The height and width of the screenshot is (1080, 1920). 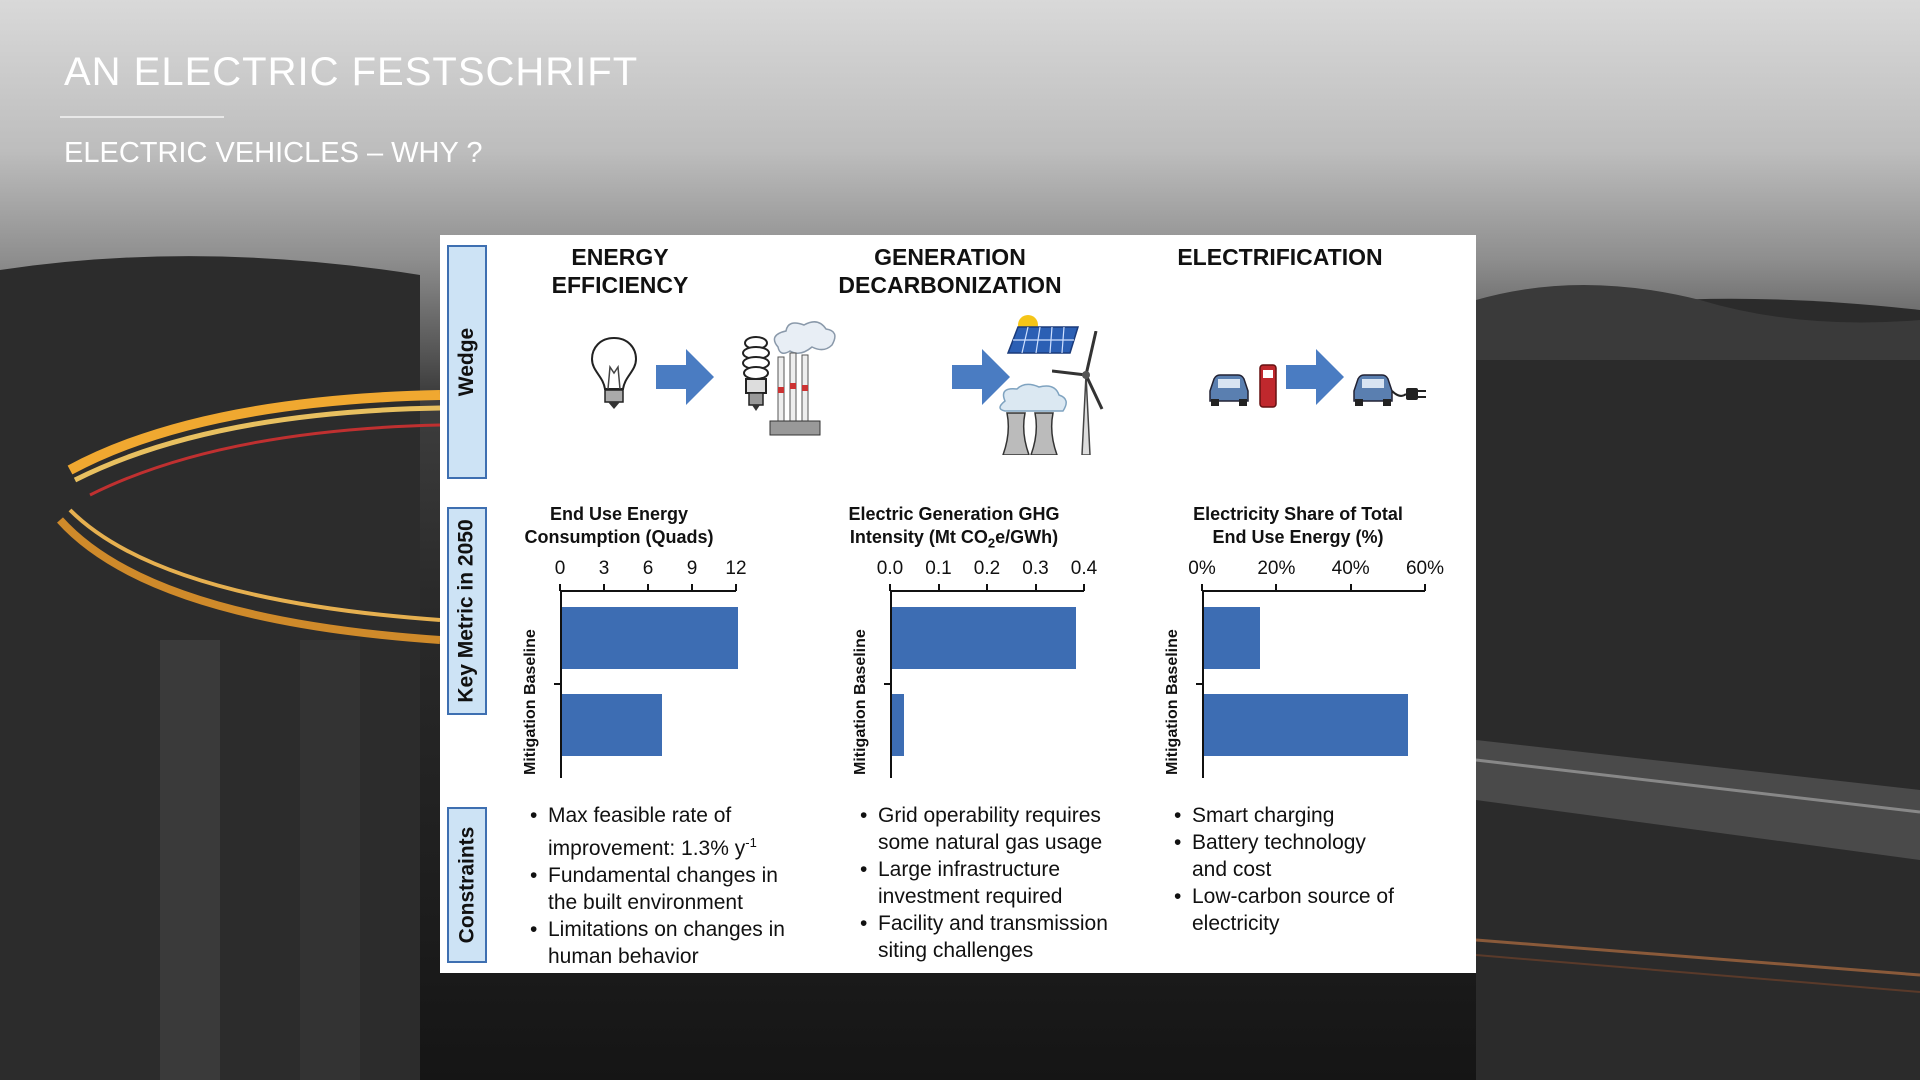 I want to click on wind-turbine-icon, so click(x=1078, y=393).